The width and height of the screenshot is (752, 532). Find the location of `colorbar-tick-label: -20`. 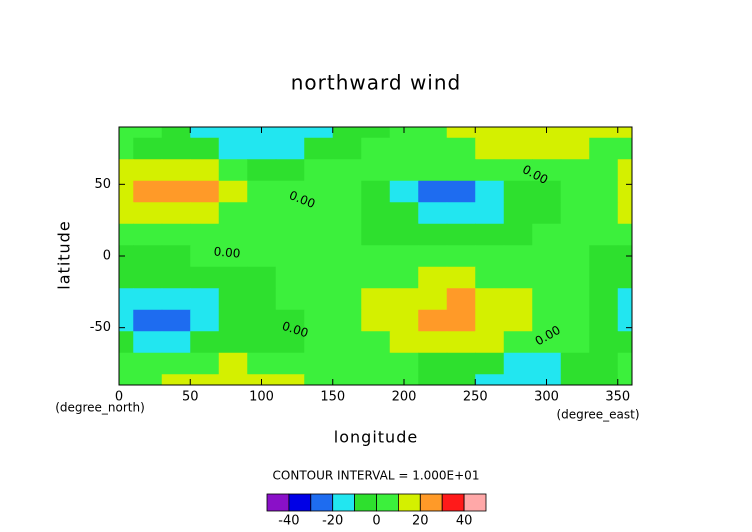

colorbar-tick-label: -20 is located at coordinates (332, 521).